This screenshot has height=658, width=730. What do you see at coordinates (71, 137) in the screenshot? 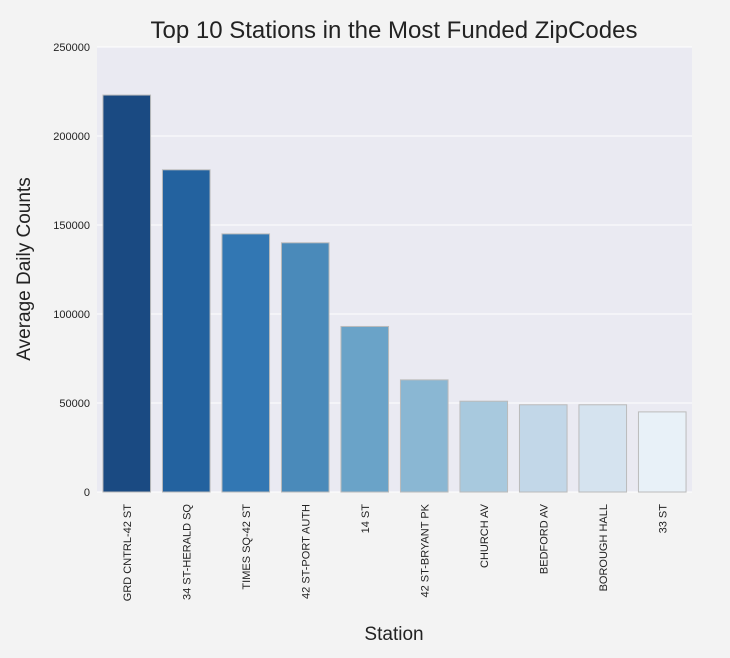
I see `y-tick-label: 200000` at bounding box center [71, 137].